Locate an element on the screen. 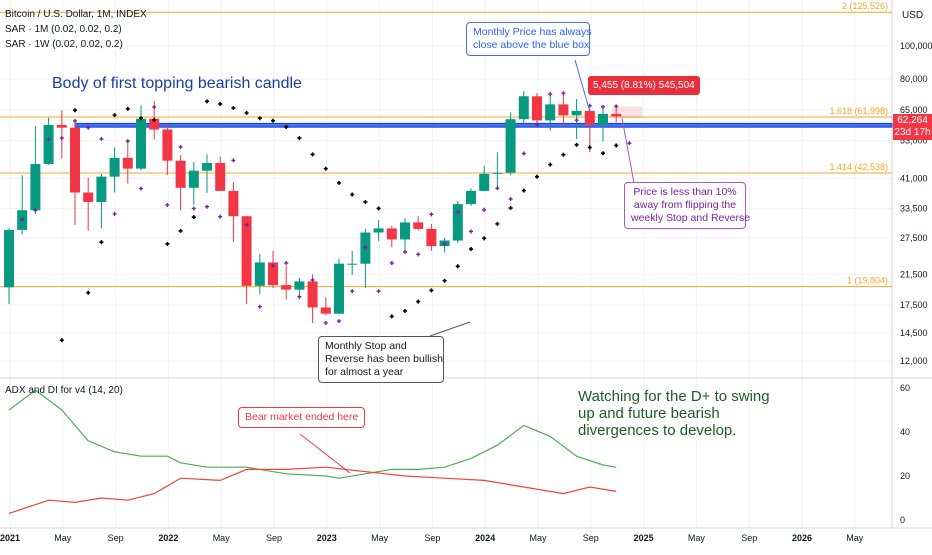 The height and width of the screenshot is (555, 932). price-axis-tick: 14,500 is located at coordinates (914, 333).